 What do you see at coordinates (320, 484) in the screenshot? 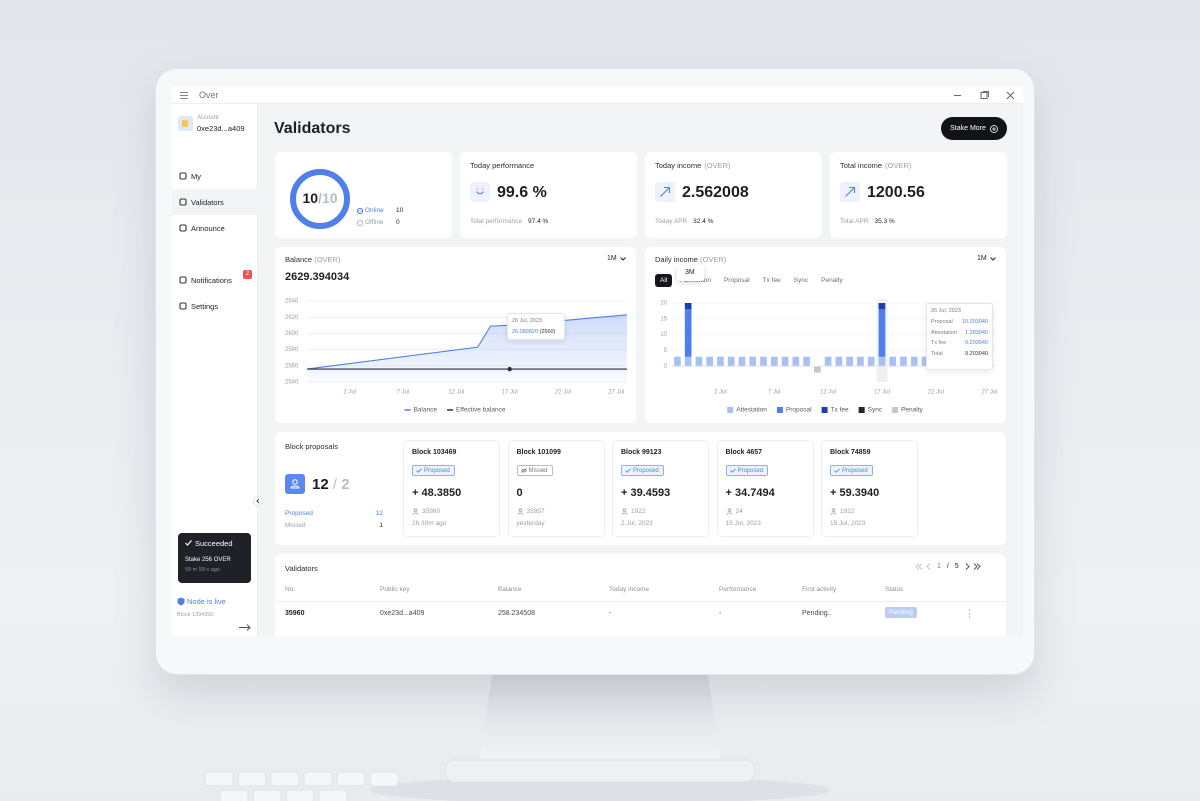
I see `count: 12` at bounding box center [320, 484].